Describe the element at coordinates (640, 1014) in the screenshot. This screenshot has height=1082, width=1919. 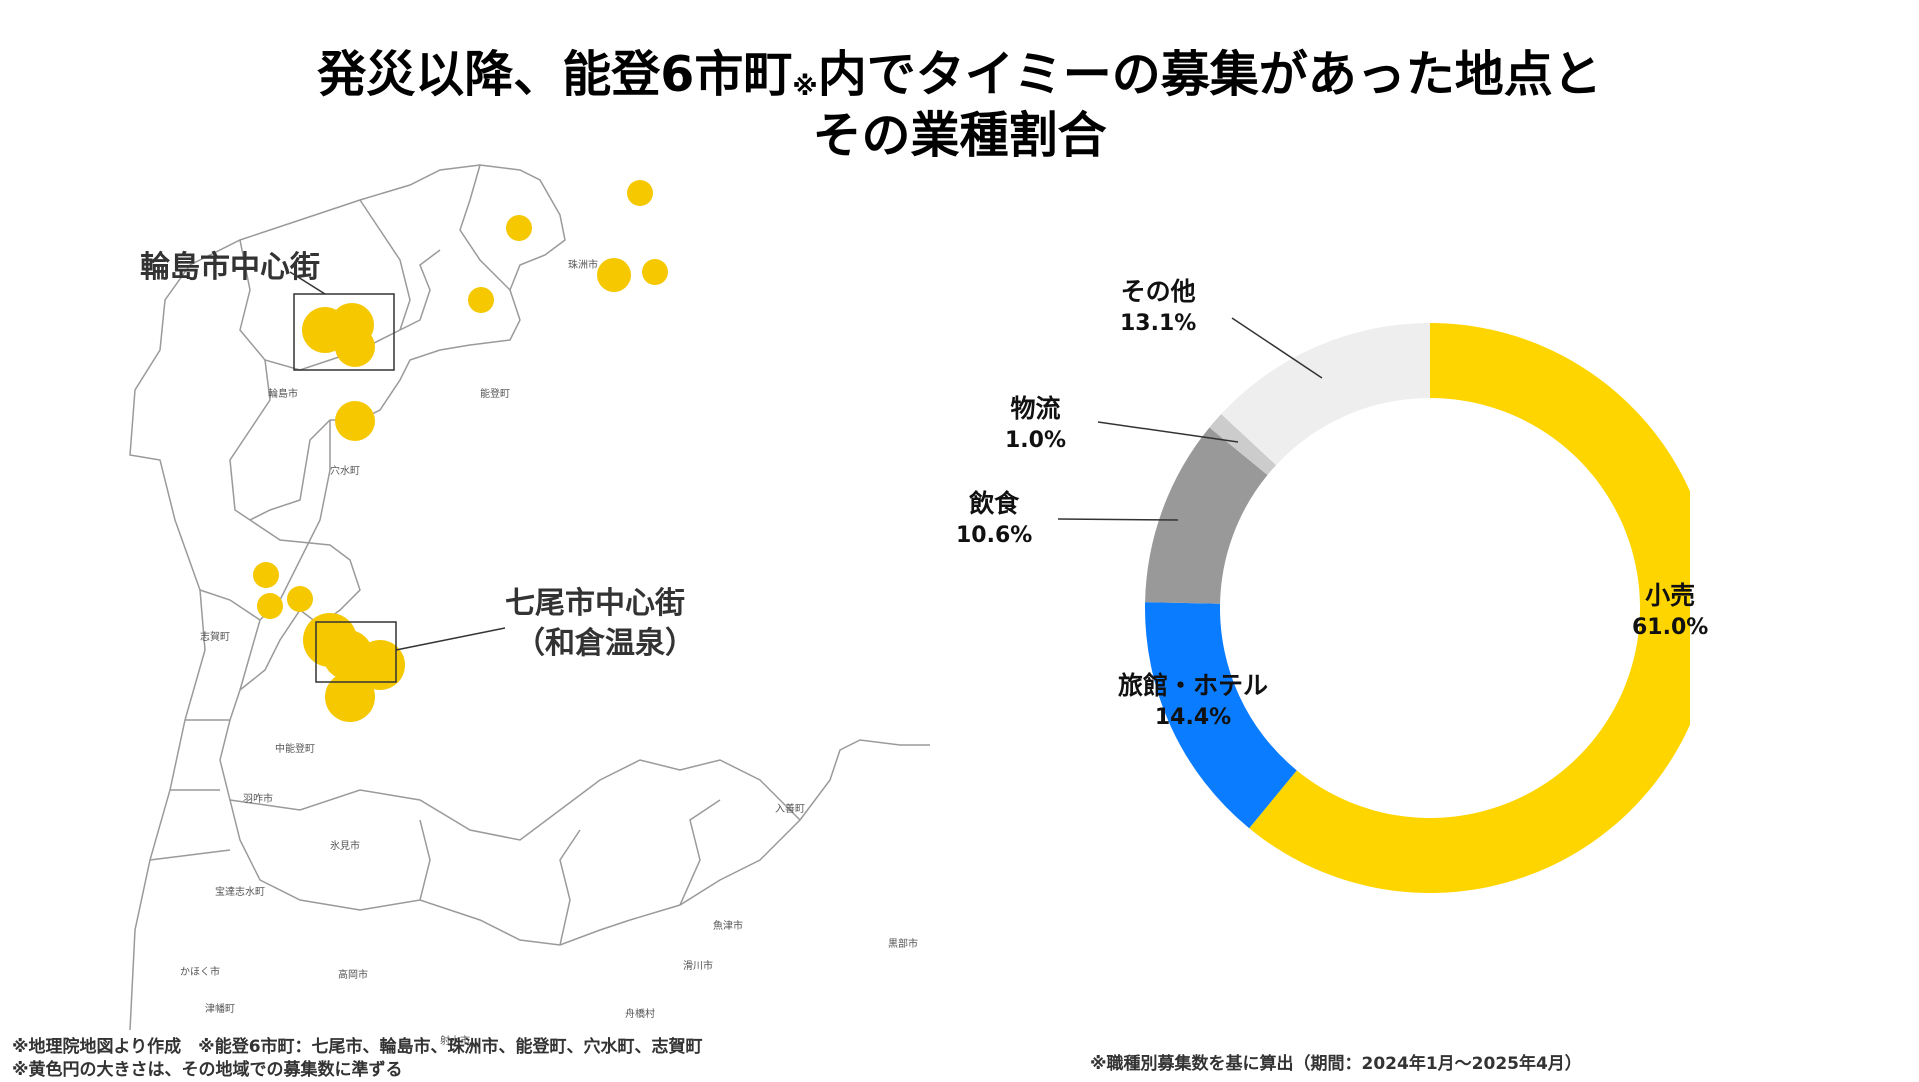
I see `town-label: 舟橋村` at that location.